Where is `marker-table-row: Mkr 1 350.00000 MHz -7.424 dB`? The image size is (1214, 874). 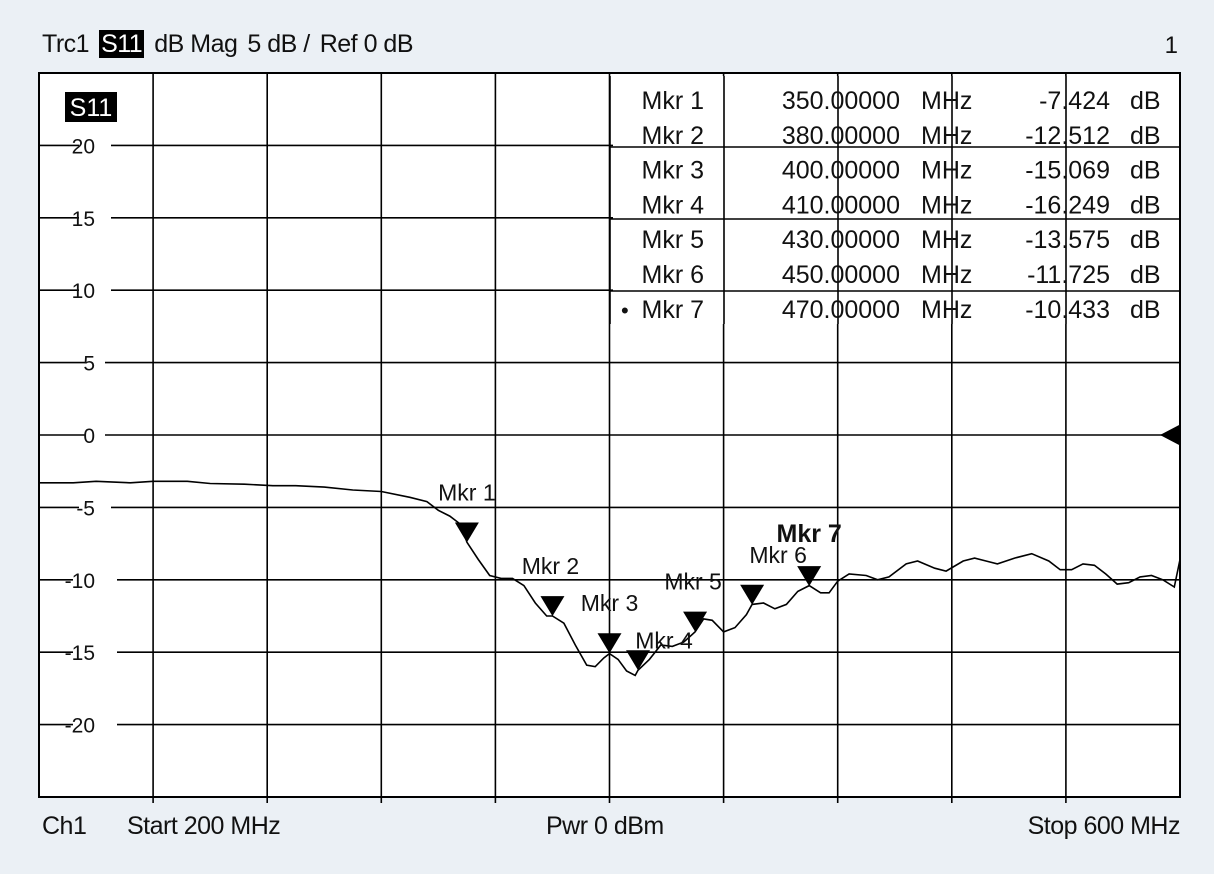 marker-table-row: Mkr 1 350.00000 MHz -7.424 dB is located at coordinates (901, 101).